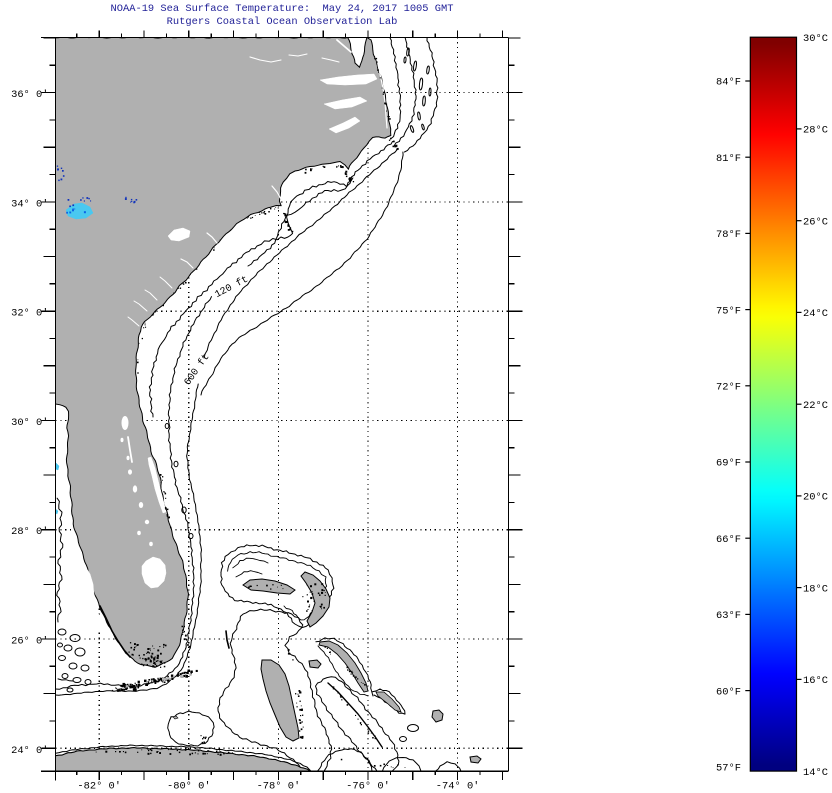  Describe the element at coordinates (189, 787) in the screenshot. I see `svg-text: -80° 0'` at that location.